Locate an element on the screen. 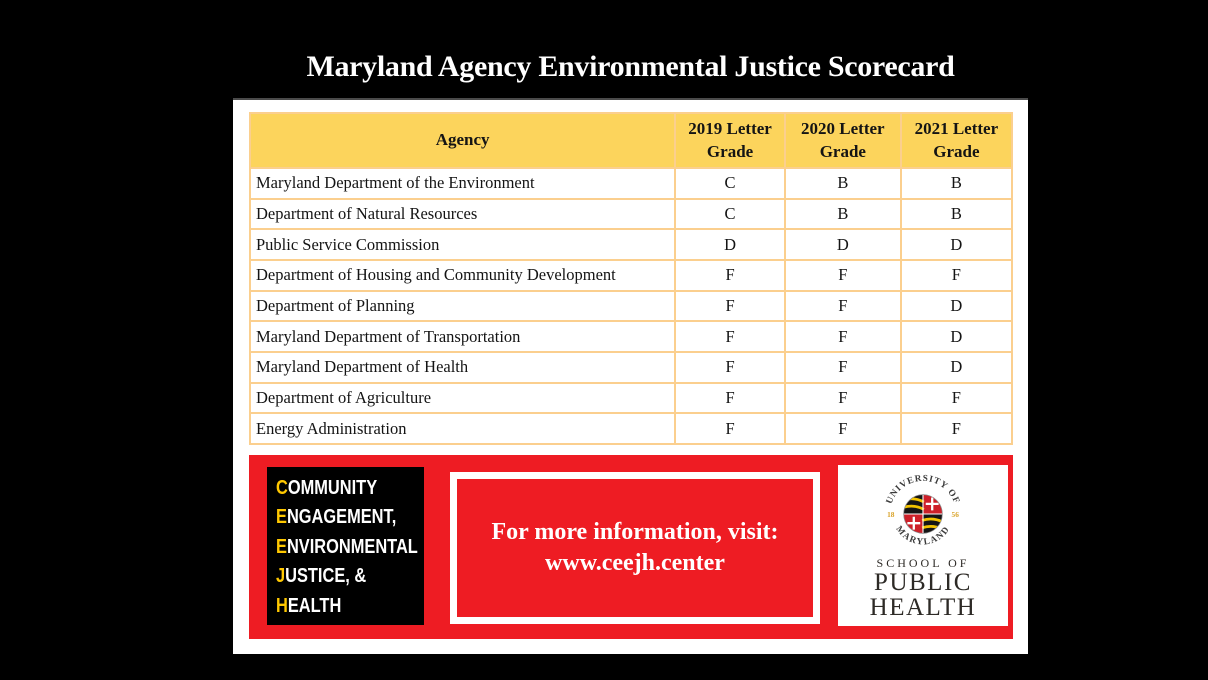 This screenshot has width=1208, height=680. column-header-2021-grade: 2021 Letter Grade is located at coordinates (956, 140).